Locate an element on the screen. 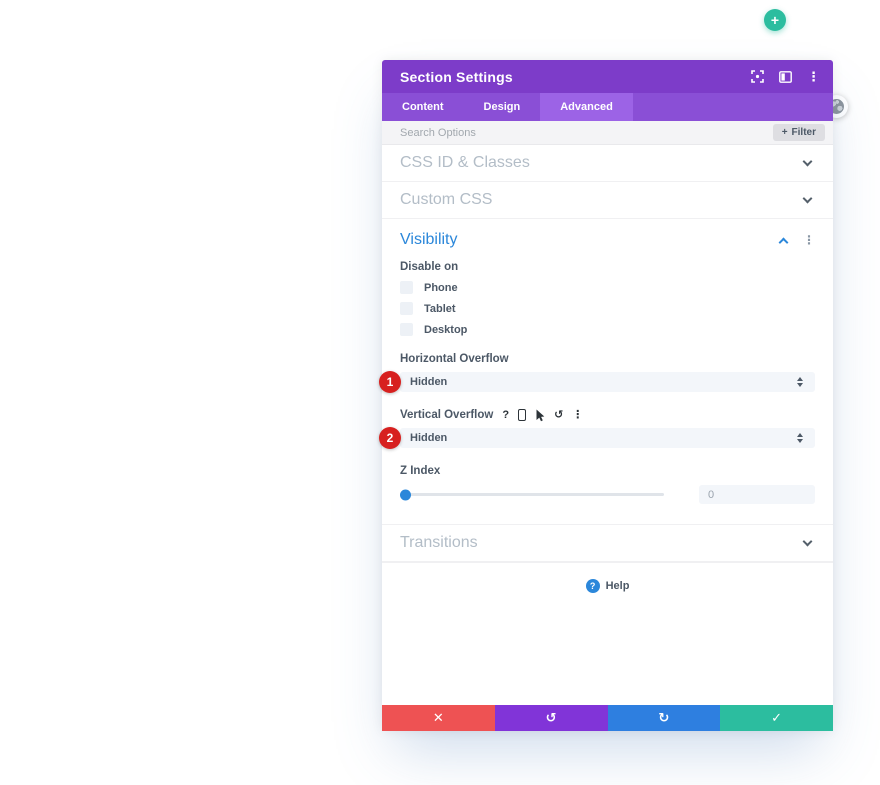 Image resolution: width=880 pixels, height=785 pixels. field-options-icon: ⋮ is located at coordinates (578, 414).